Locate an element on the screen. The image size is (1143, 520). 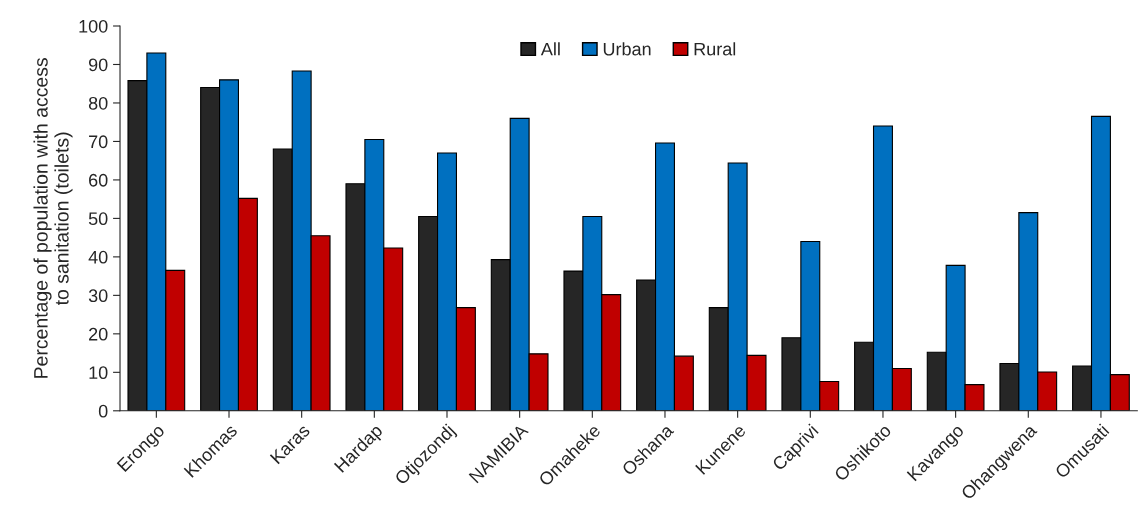
y-tick-label: 30 is located at coordinates (98, 296).